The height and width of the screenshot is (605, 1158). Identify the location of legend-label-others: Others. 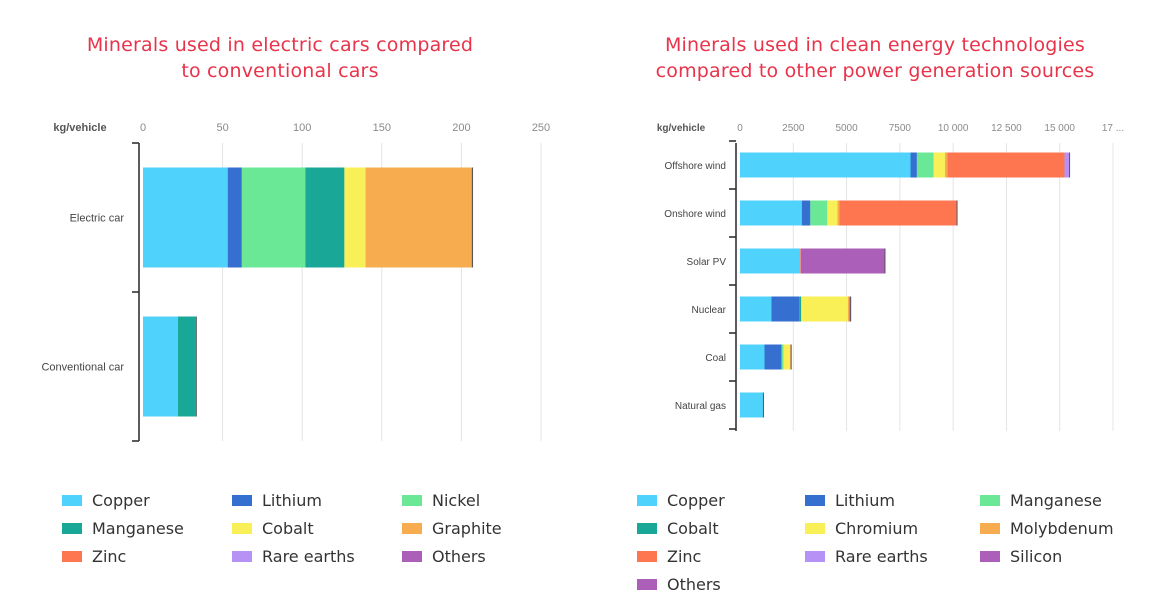
(459, 556).